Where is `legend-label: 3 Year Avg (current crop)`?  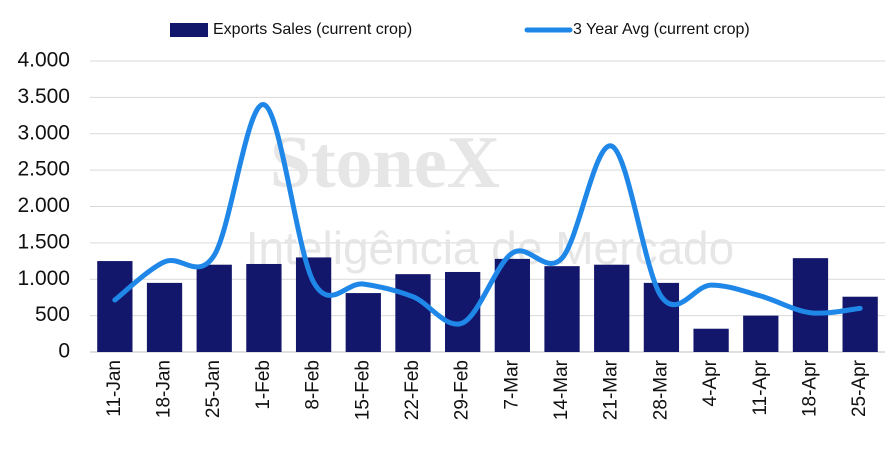
legend-label: 3 Year Avg (current crop) is located at coordinates (661, 29).